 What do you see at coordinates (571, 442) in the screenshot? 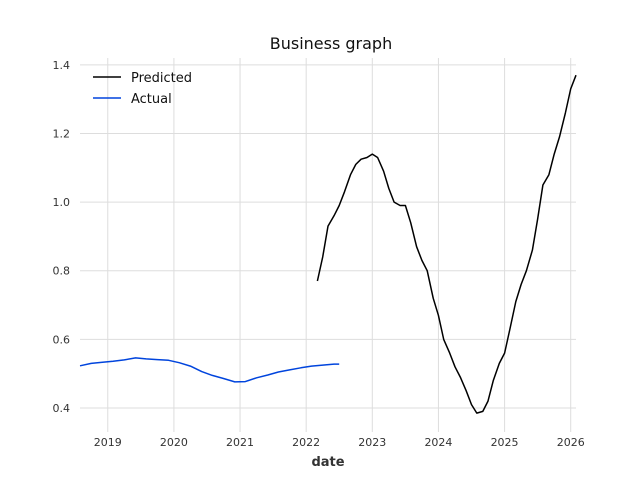
I see `x-tick-label: 2026` at bounding box center [571, 442].